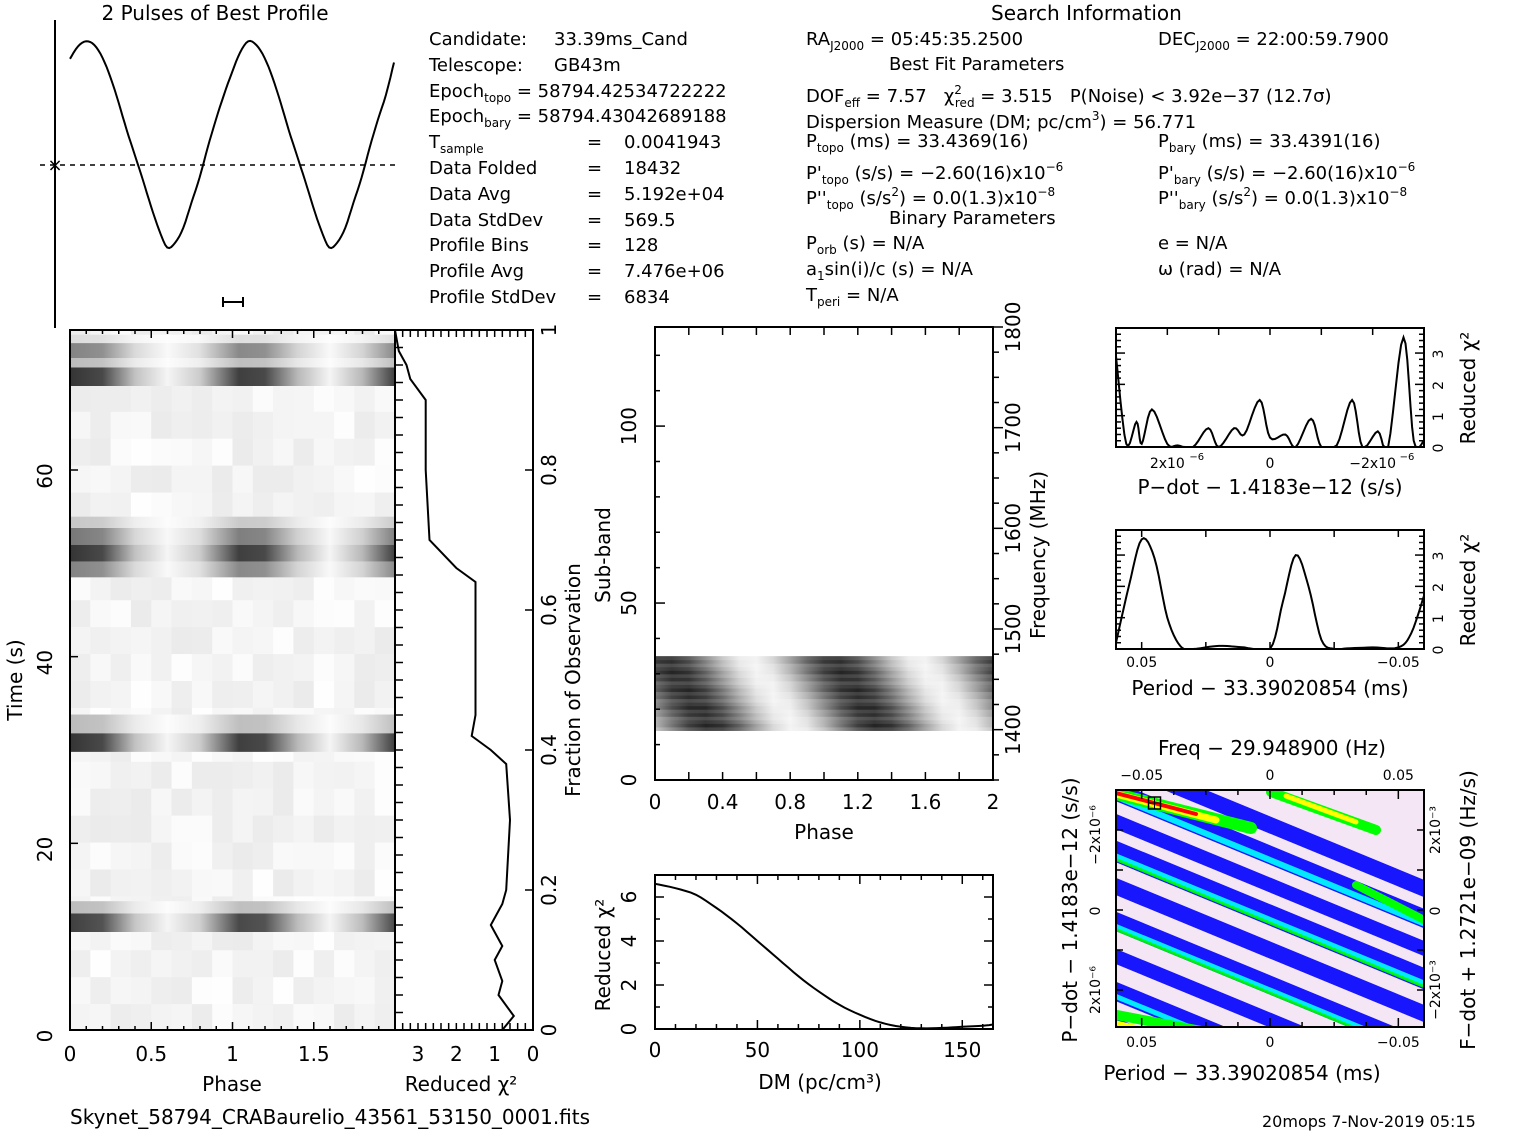 This screenshot has height=1133, width=1517. Describe the element at coordinates (549, 610) in the screenshot. I see `tick-label: 0.6` at that location.